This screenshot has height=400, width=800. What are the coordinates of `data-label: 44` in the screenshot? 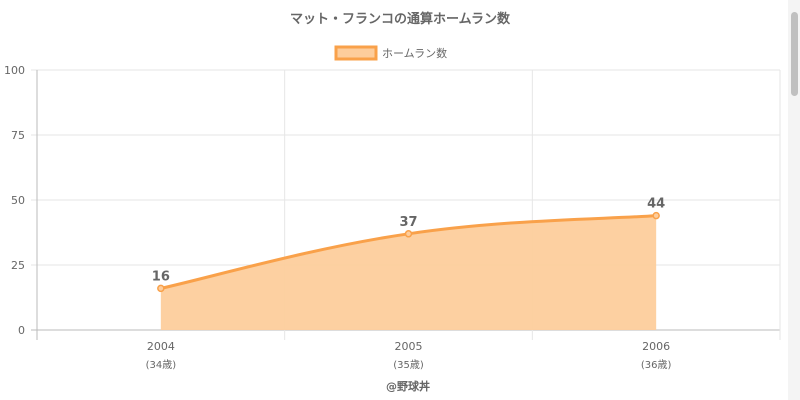 It's located at (656, 204).